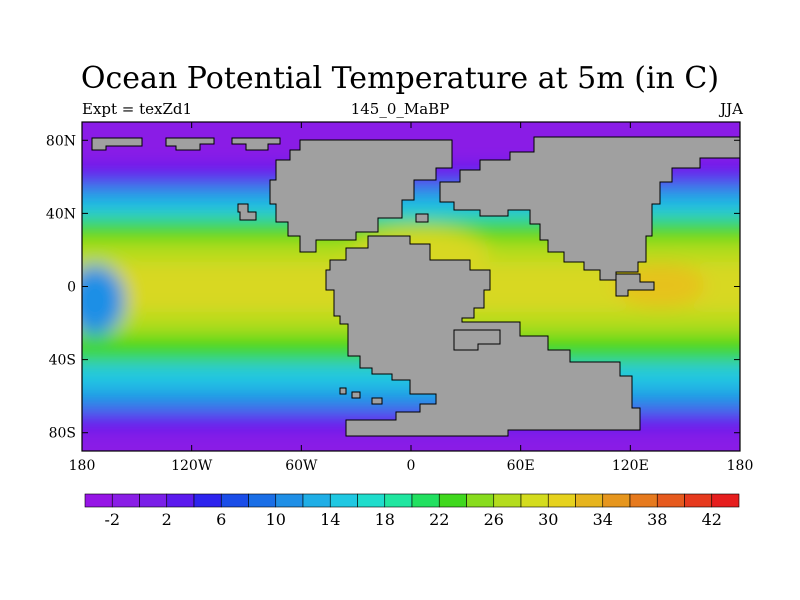 The height and width of the screenshot is (600, 800). Describe the element at coordinates (256, 144) in the screenshot. I see `island-arctic-east` at that location.